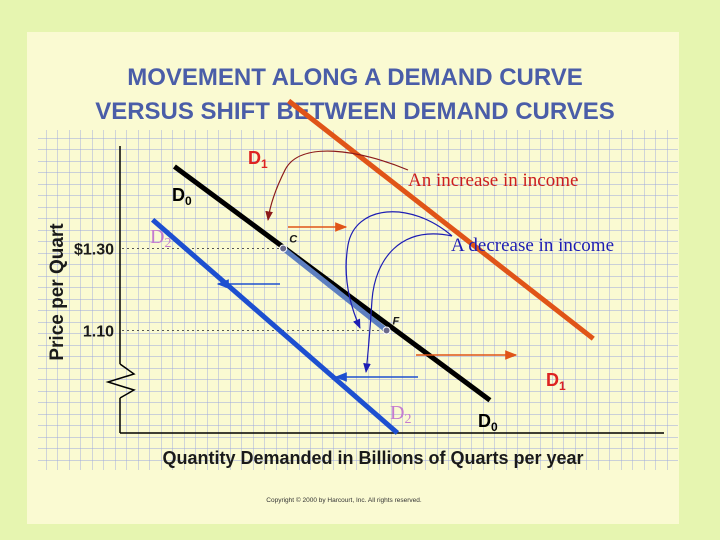 Image resolution: width=720 pixels, height=540 pixels. What do you see at coordinates (532, 245) in the screenshot?
I see `annotation-decrease-in-income: A decrease in income` at bounding box center [532, 245].